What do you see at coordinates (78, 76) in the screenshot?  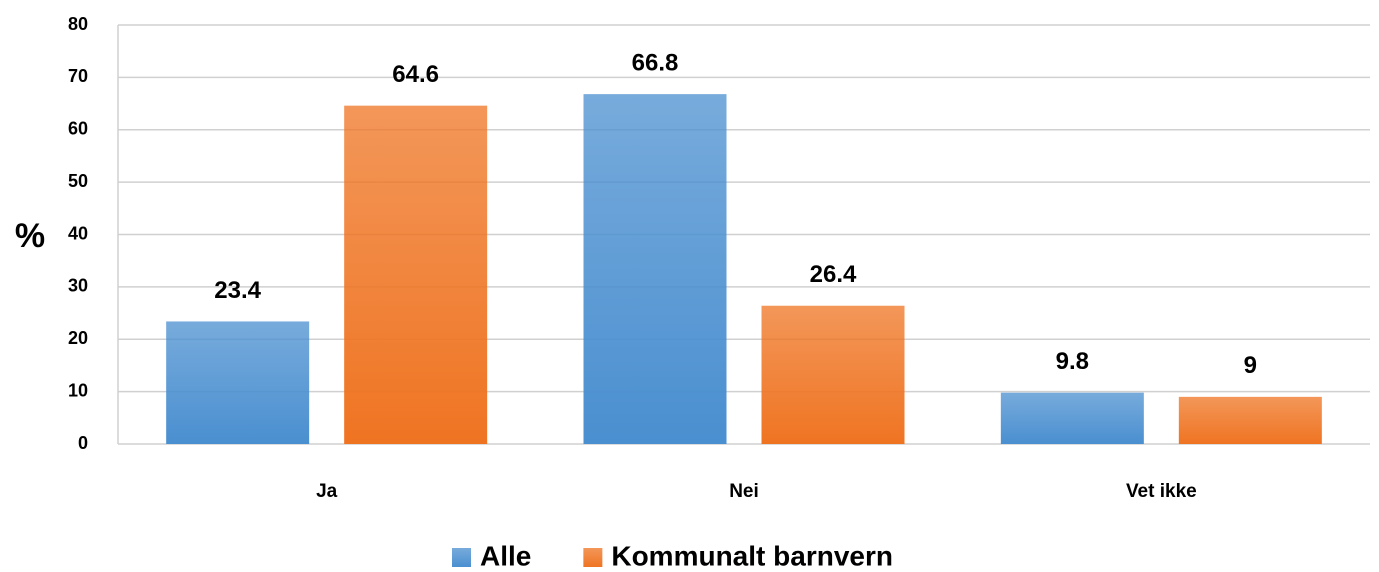 I see `y-tick-label: 70` at bounding box center [78, 76].